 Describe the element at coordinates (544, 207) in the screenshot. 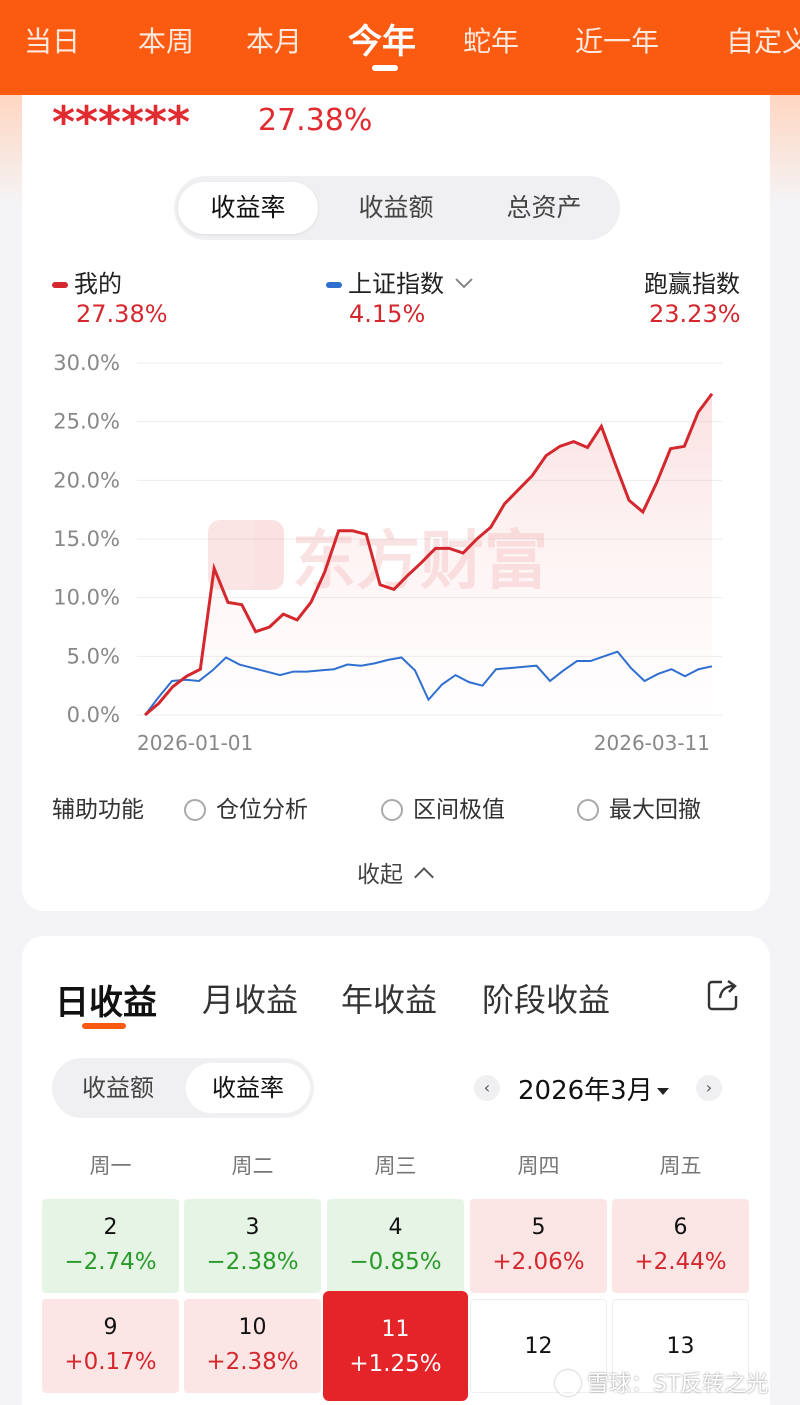

I see `metric-total-assets: 总资产` at that location.